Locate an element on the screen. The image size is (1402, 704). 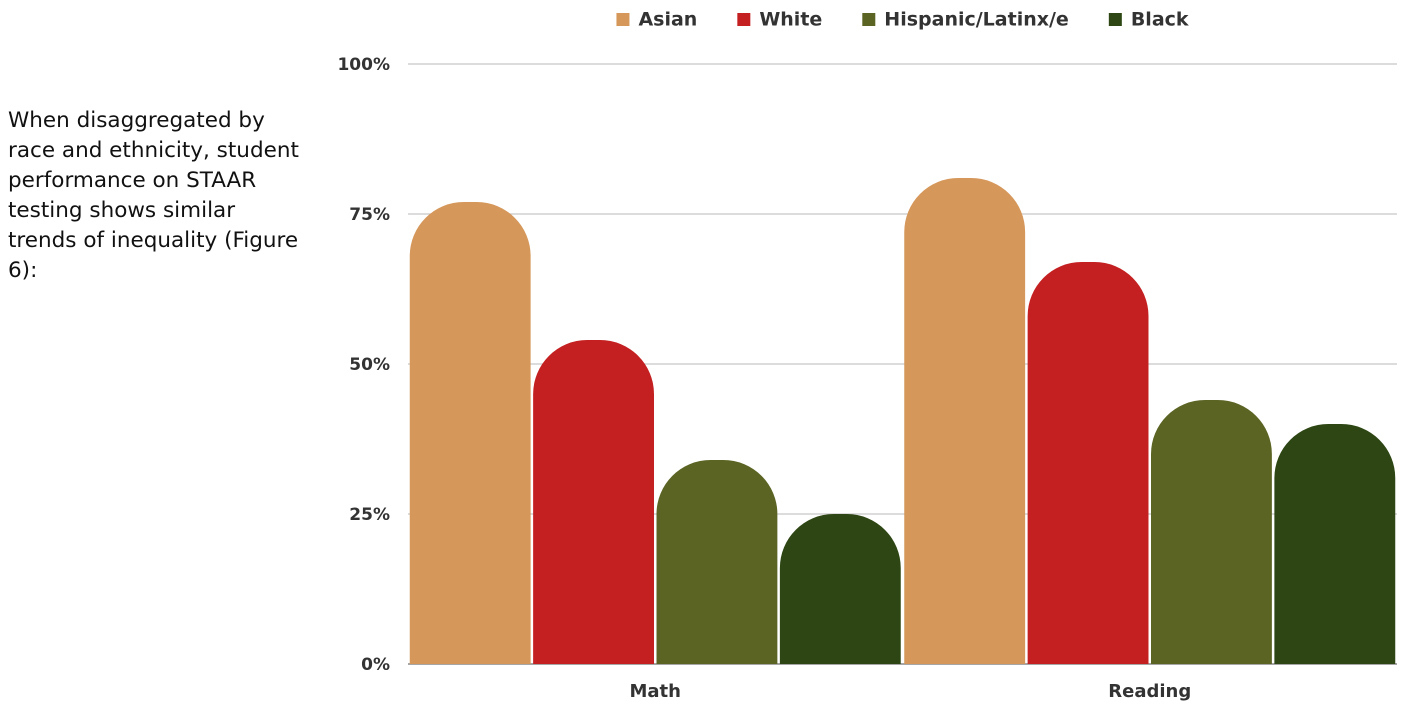
y-tick-label: 25% is located at coordinates (369, 515).